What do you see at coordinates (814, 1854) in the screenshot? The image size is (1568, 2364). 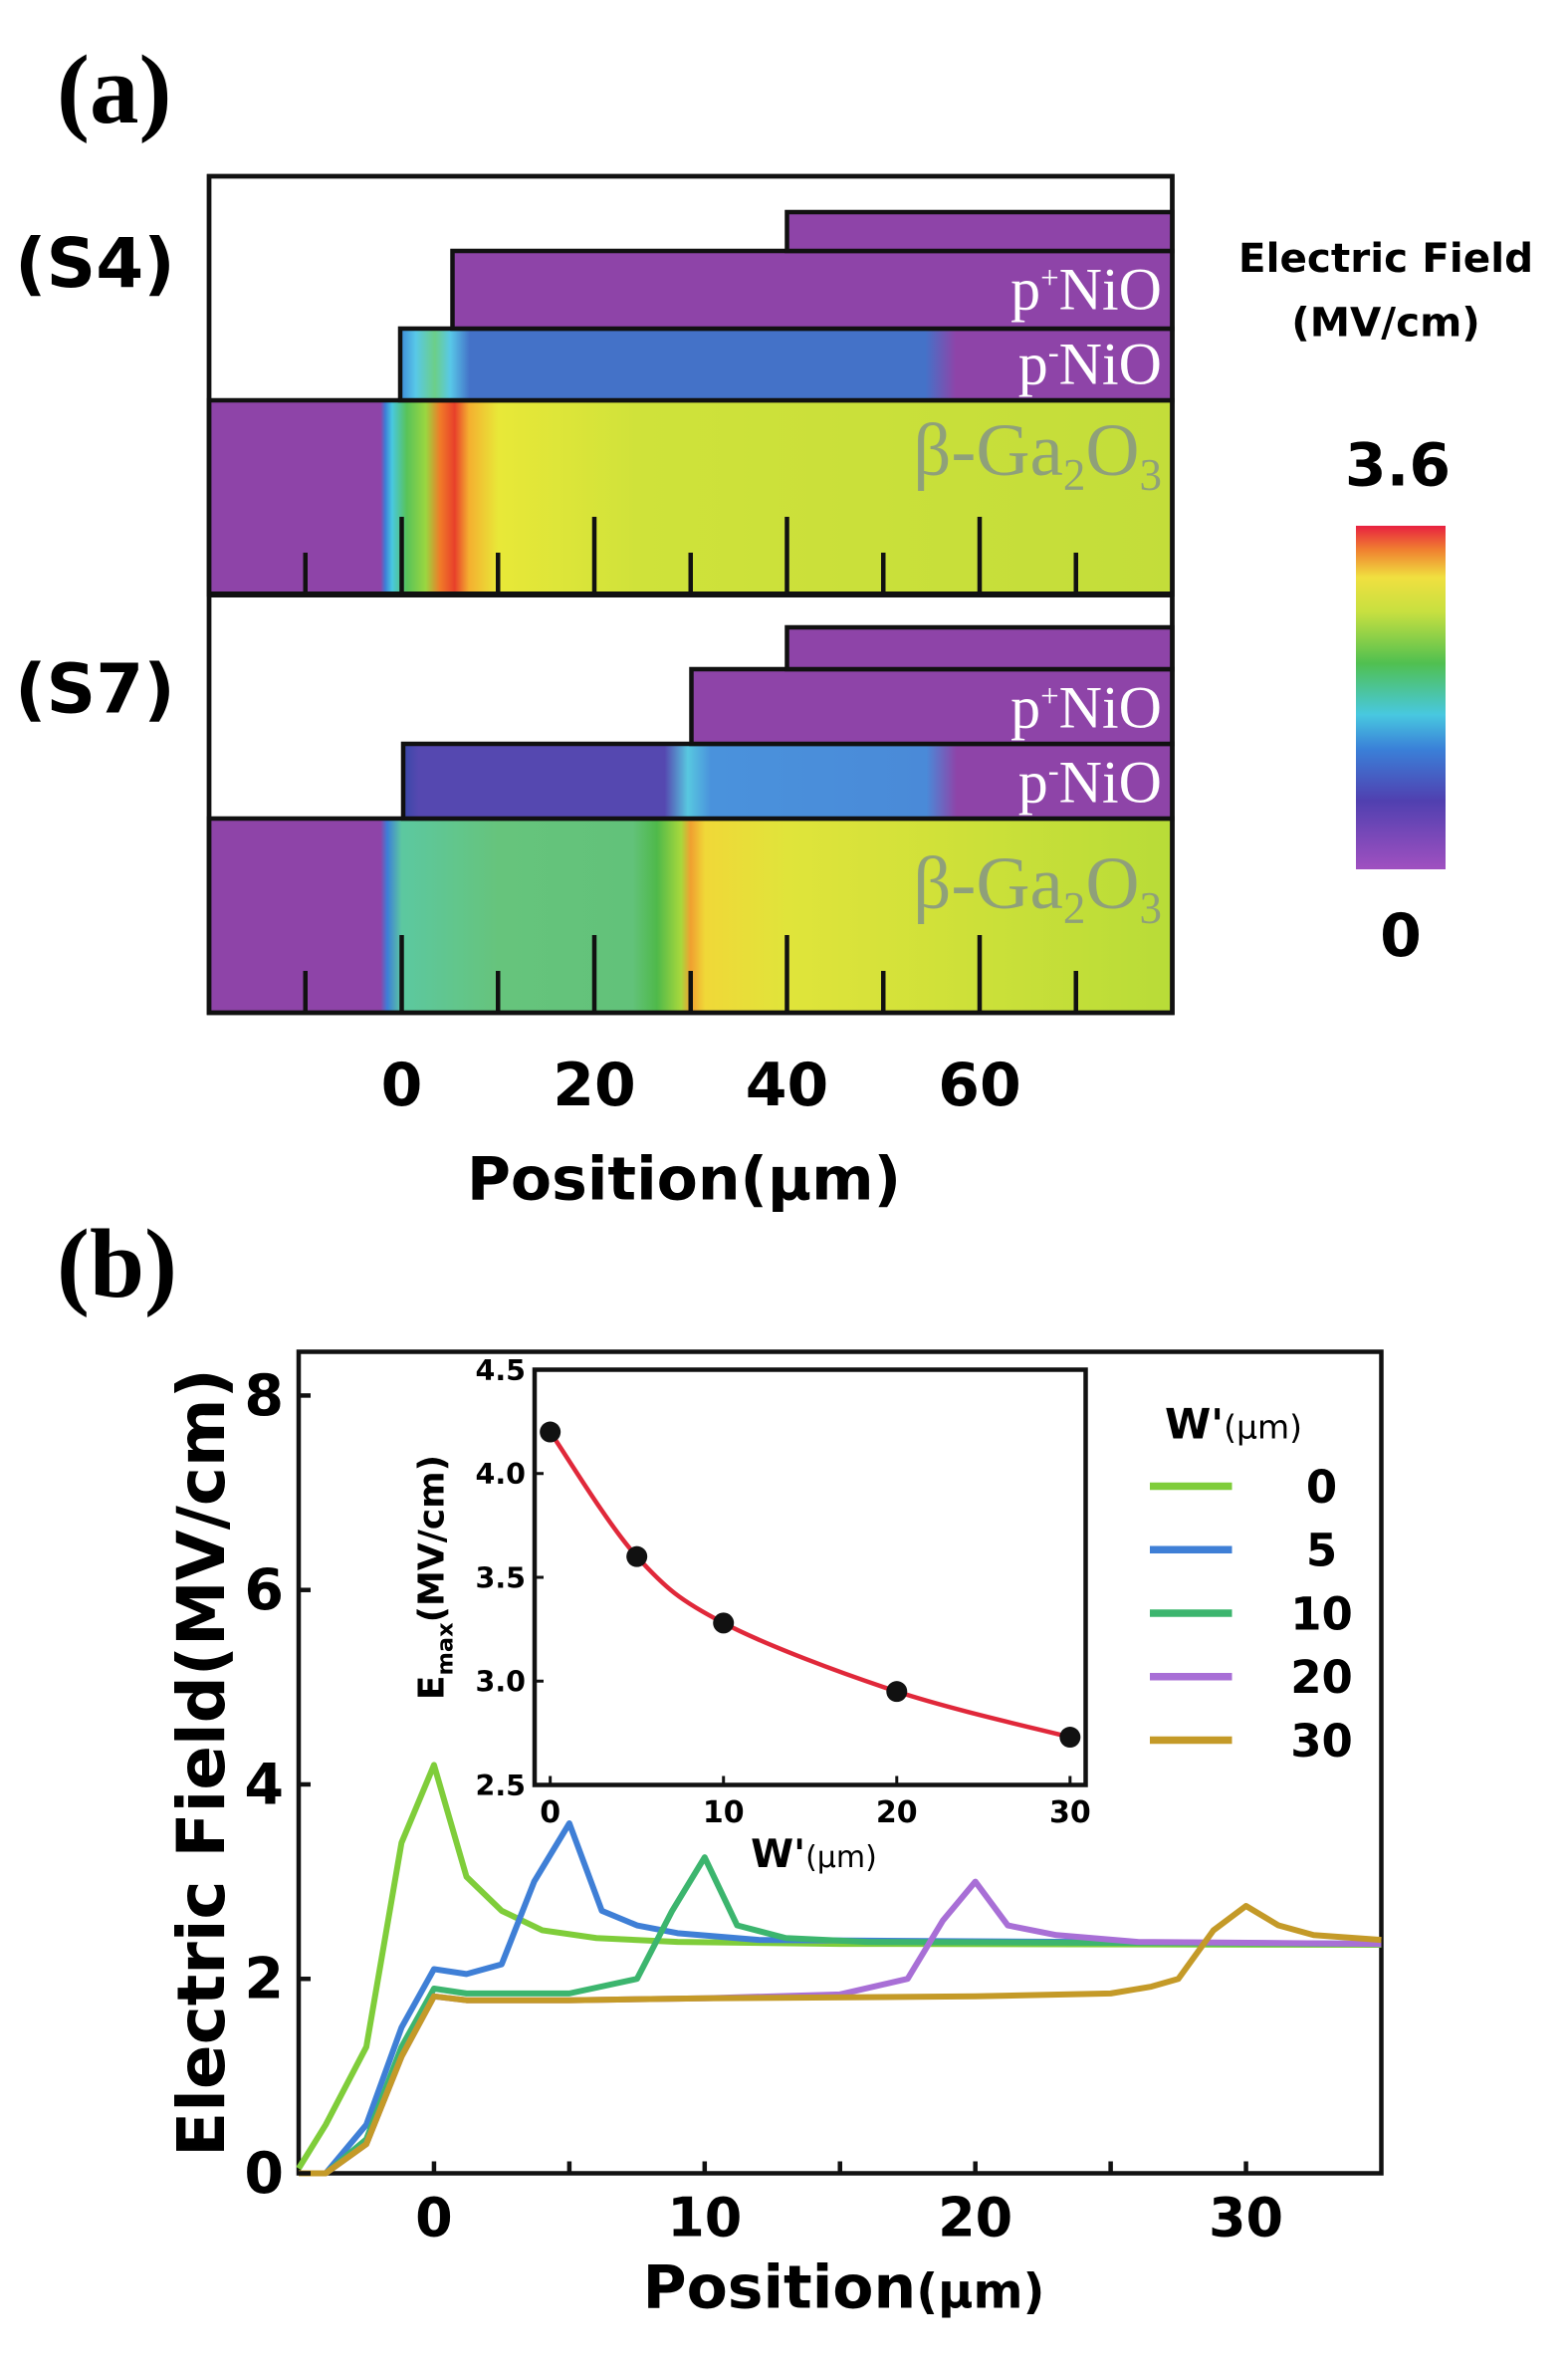 I see `inset-x-axis-label: W'(μm)` at bounding box center [814, 1854].